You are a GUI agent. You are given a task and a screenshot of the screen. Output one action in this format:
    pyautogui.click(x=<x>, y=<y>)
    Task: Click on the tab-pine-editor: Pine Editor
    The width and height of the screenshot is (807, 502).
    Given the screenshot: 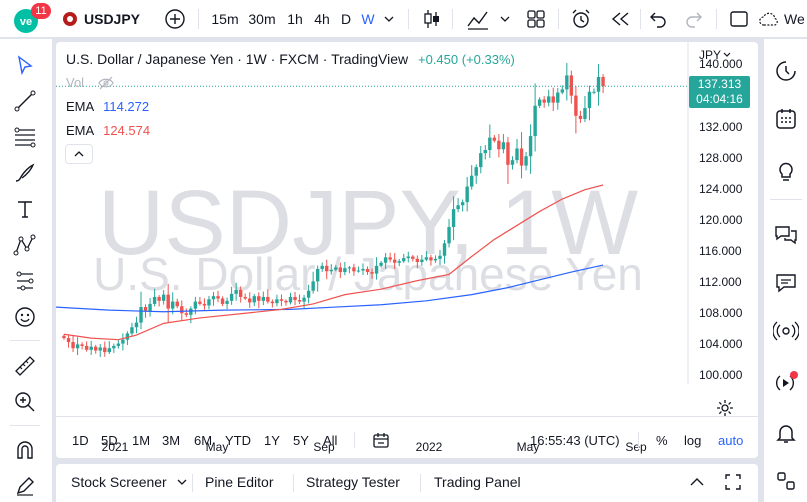 What is the action you would take?
    pyautogui.click(x=239, y=482)
    